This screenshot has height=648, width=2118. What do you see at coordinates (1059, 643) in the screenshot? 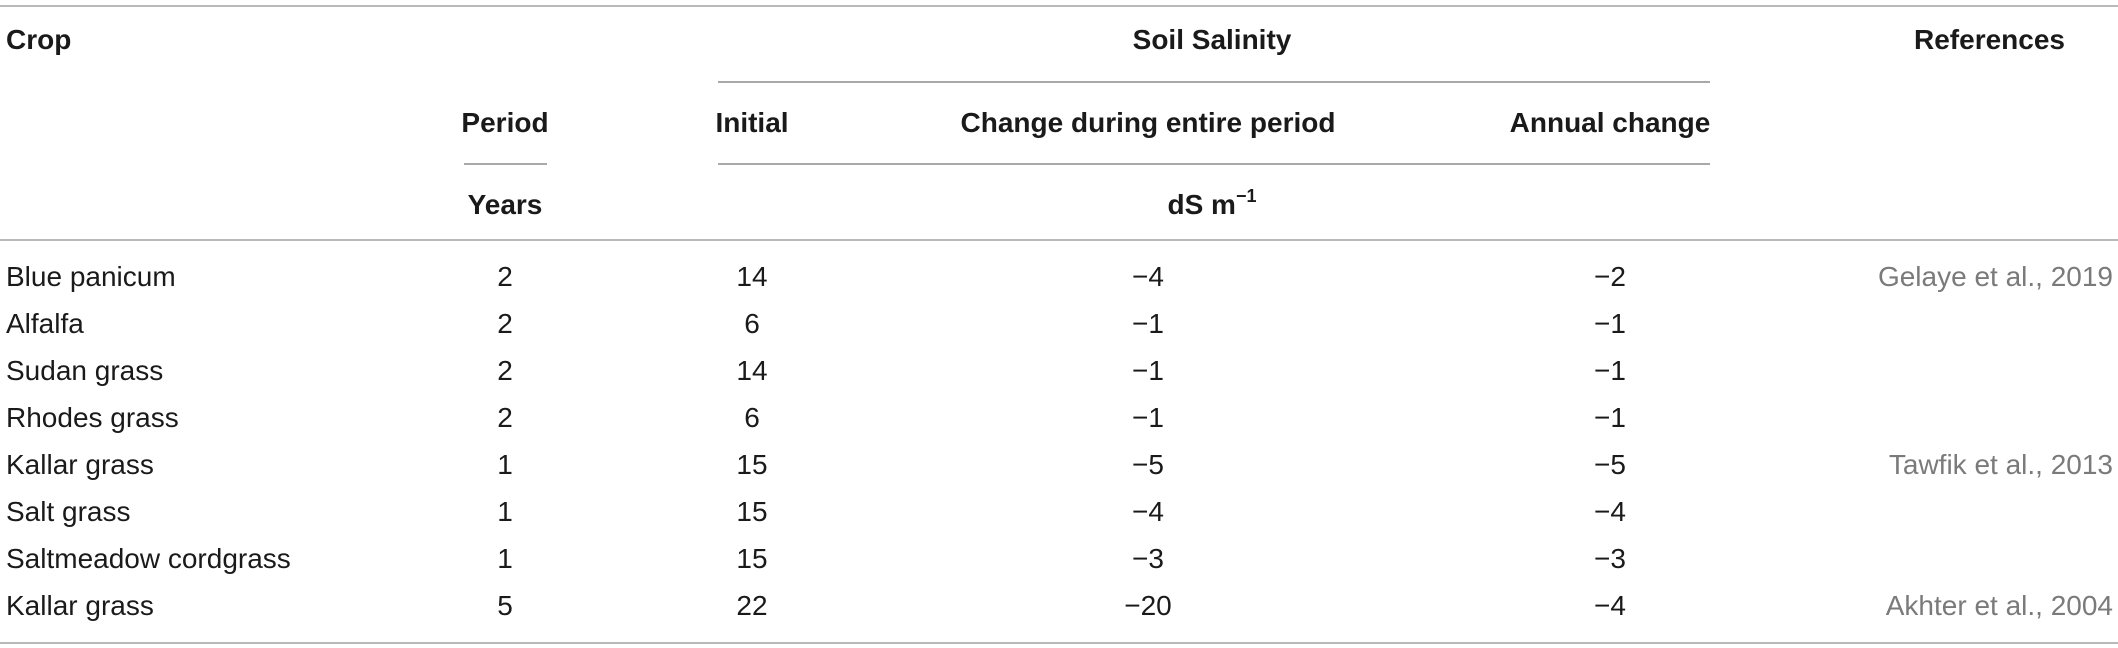
I see `bottom-rule` at bounding box center [1059, 643].